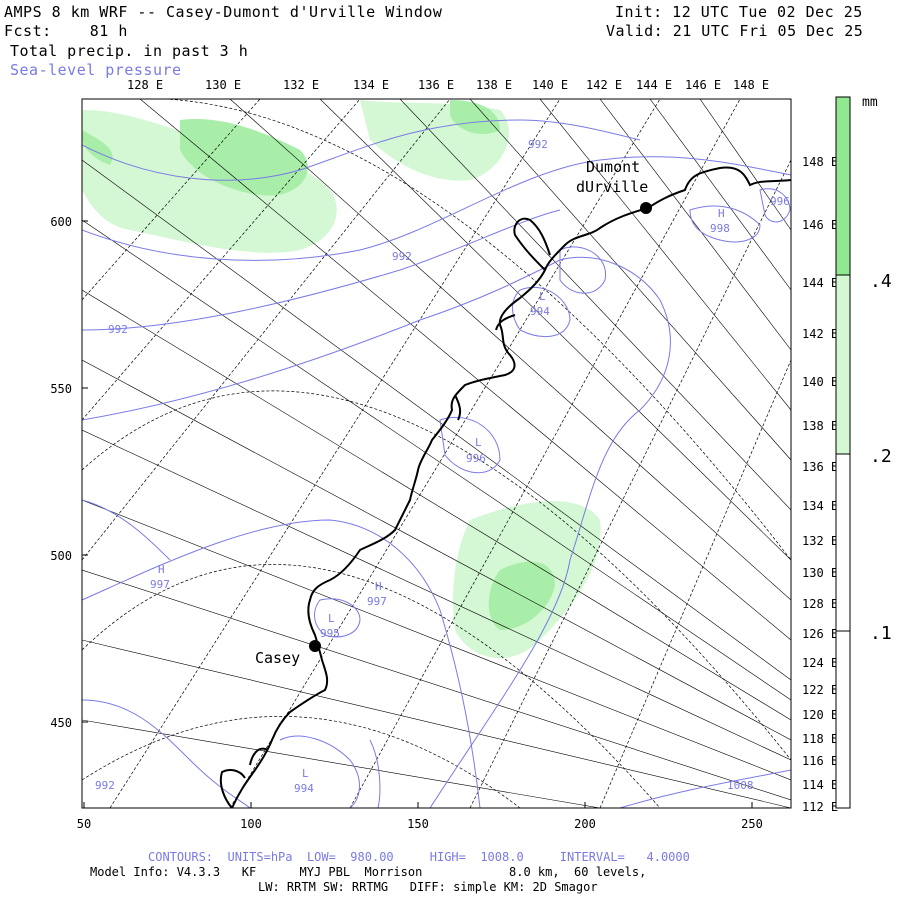 The image size is (900, 900). What do you see at coordinates (315, 646) in the screenshot?
I see `station-marker-casey` at bounding box center [315, 646].